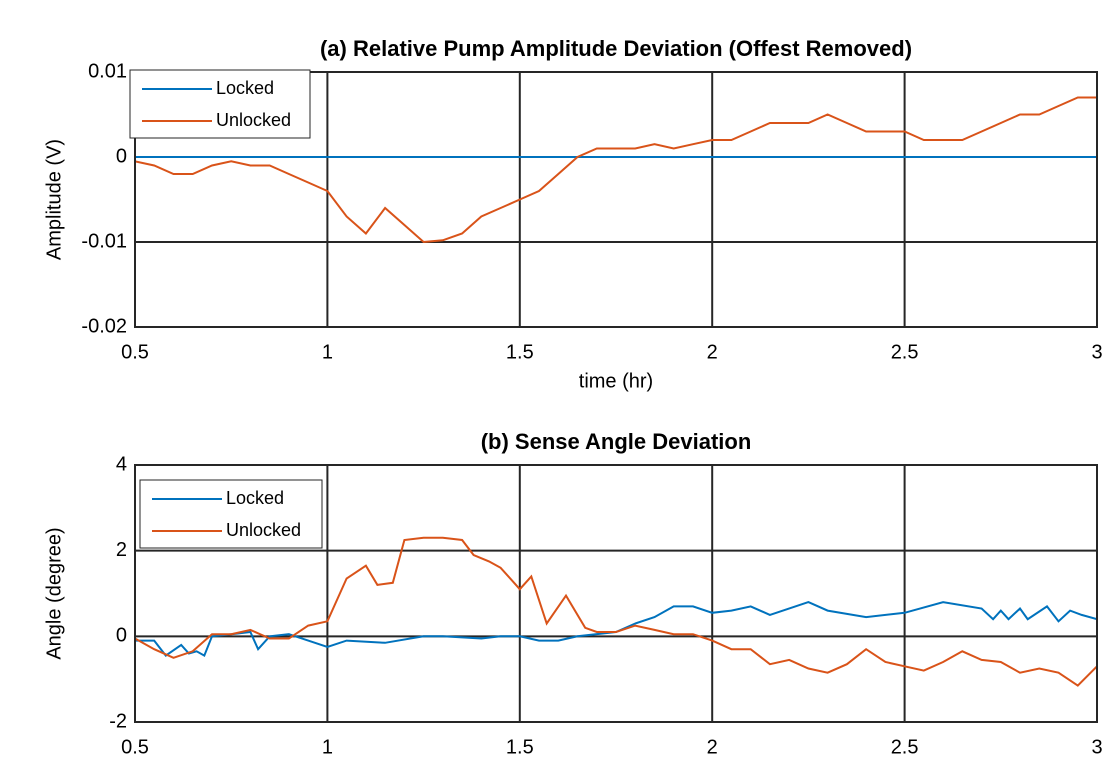 Image resolution: width=1110 pixels, height=761 pixels. What do you see at coordinates (121, 550) in the screenshot?
I see `y-tick-label: 2` at bounding box center [121, 550].